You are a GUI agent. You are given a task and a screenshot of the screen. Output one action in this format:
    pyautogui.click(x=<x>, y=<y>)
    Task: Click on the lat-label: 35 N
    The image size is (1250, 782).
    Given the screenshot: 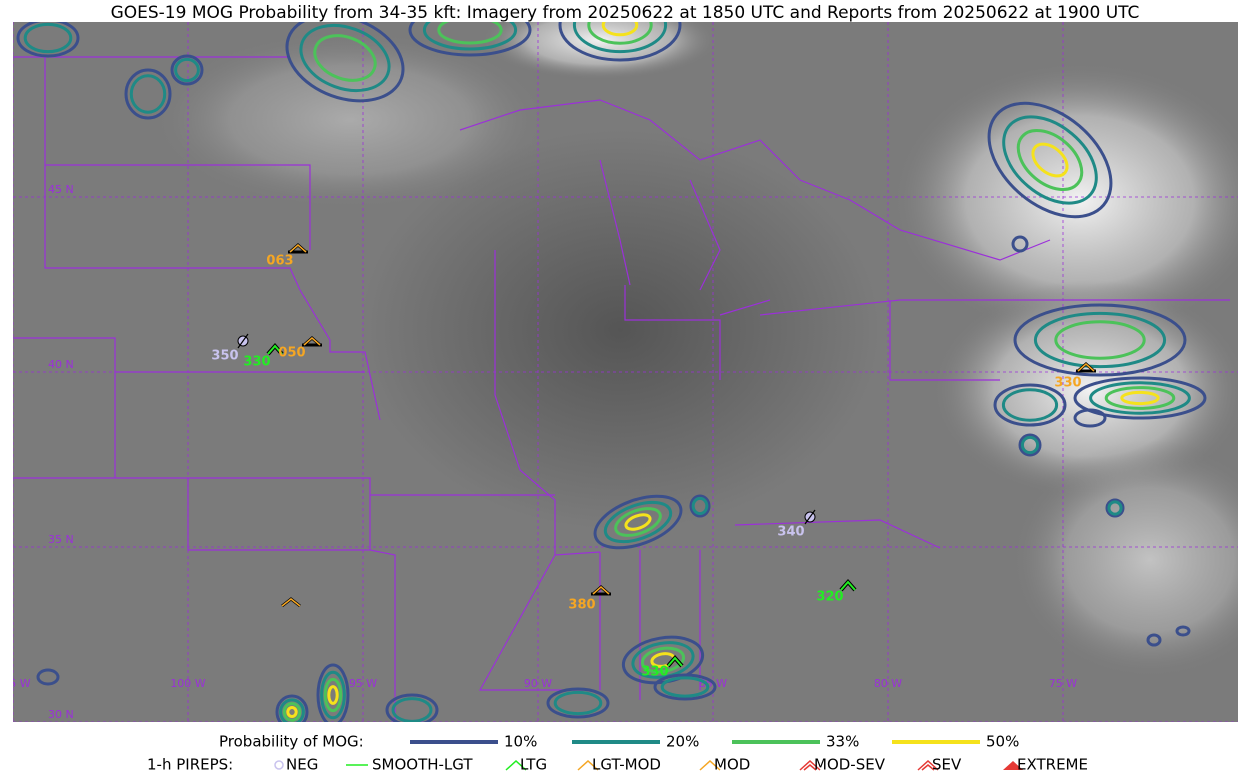 What is the action you would take?
    pyautogui.click(x=61, y=539)
    